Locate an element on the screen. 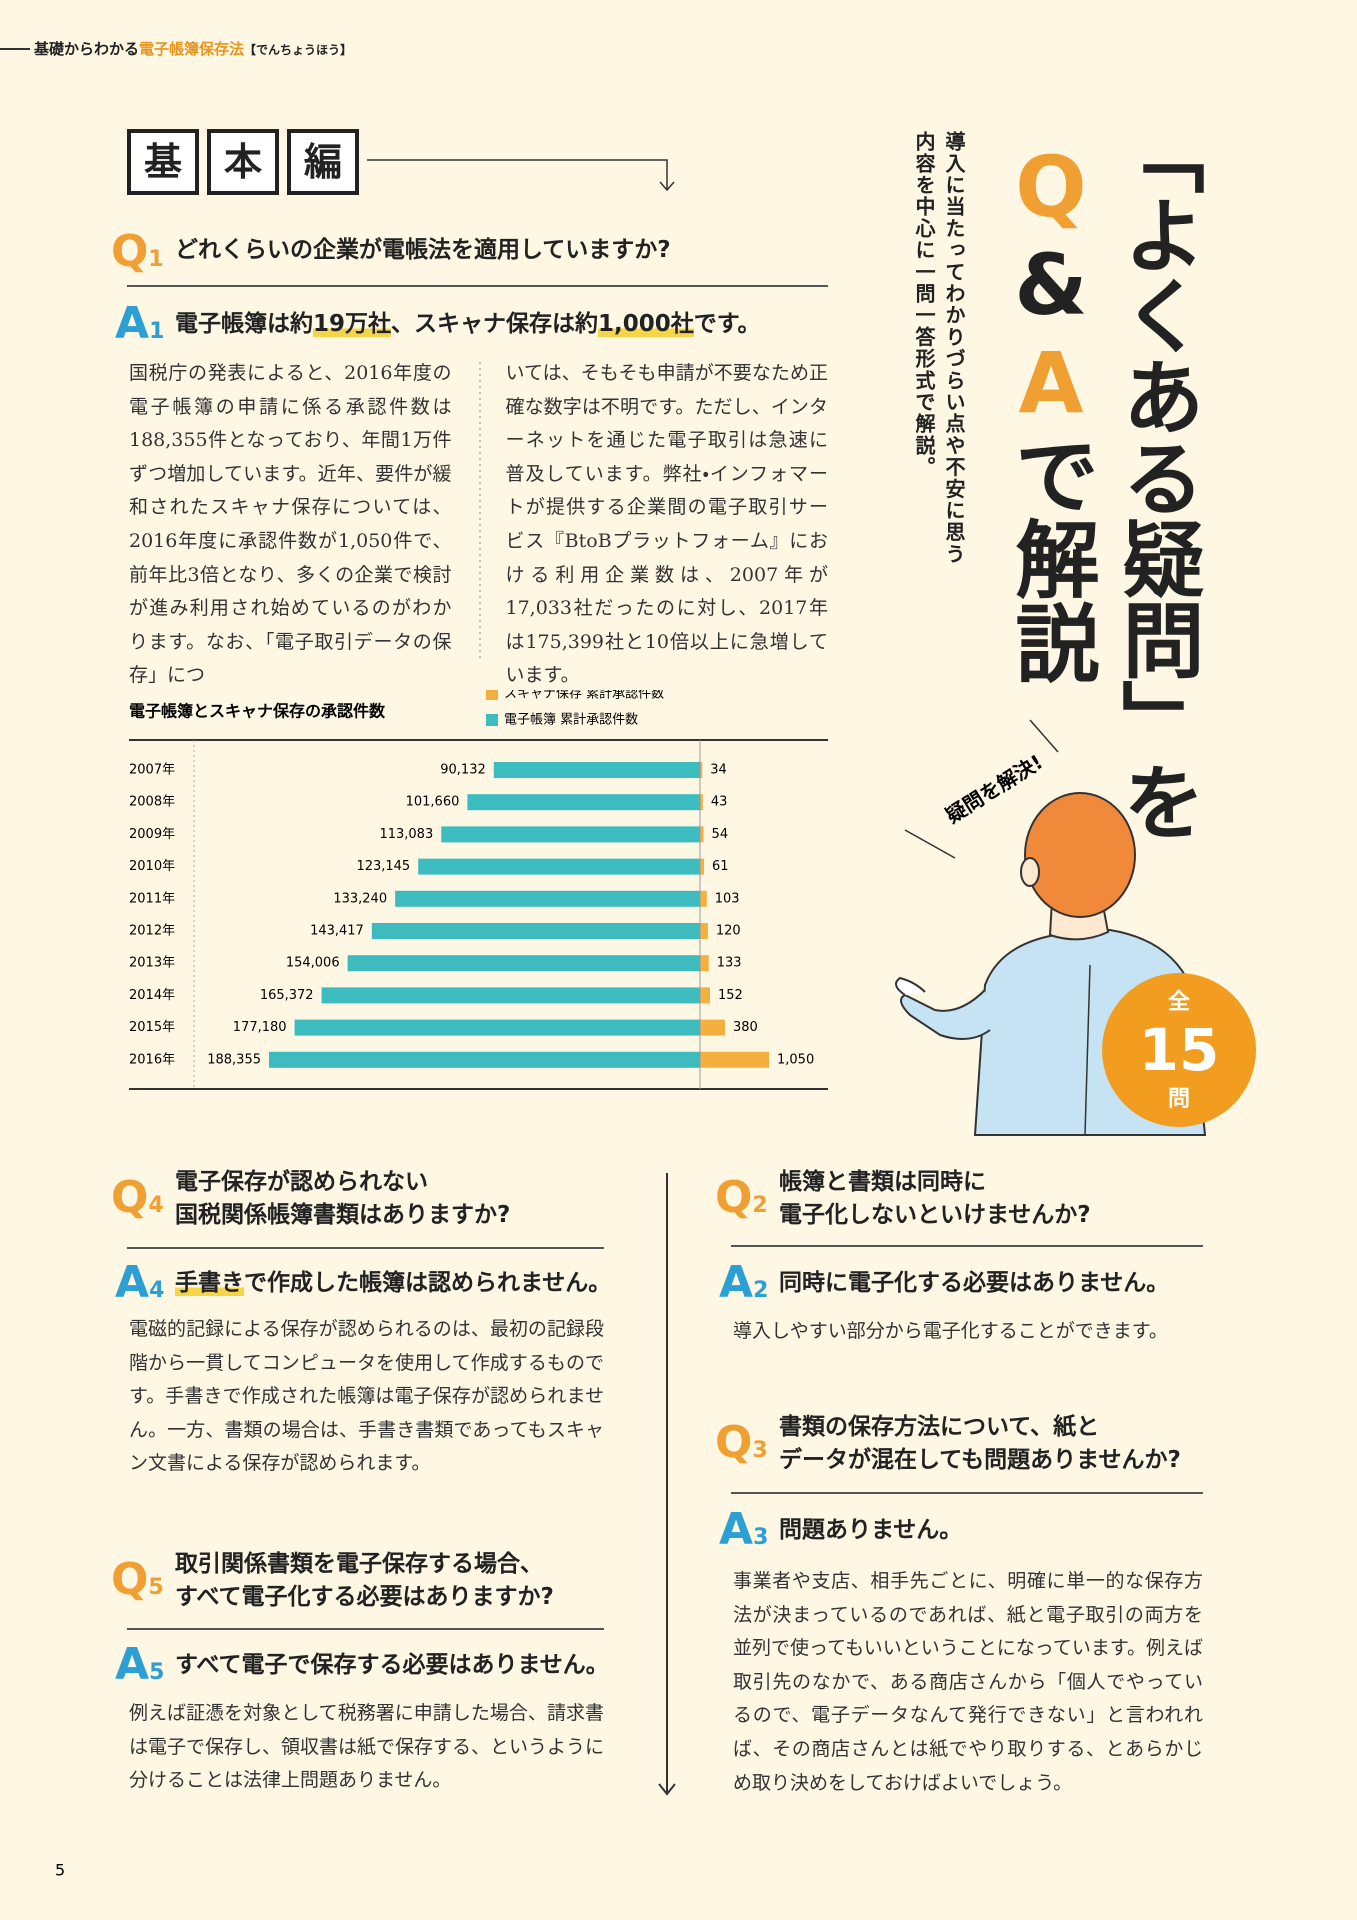 Image resolution: width=1357 pixels, height=1920 pixels. value-label: 54 is located at coordinates (720, 834).